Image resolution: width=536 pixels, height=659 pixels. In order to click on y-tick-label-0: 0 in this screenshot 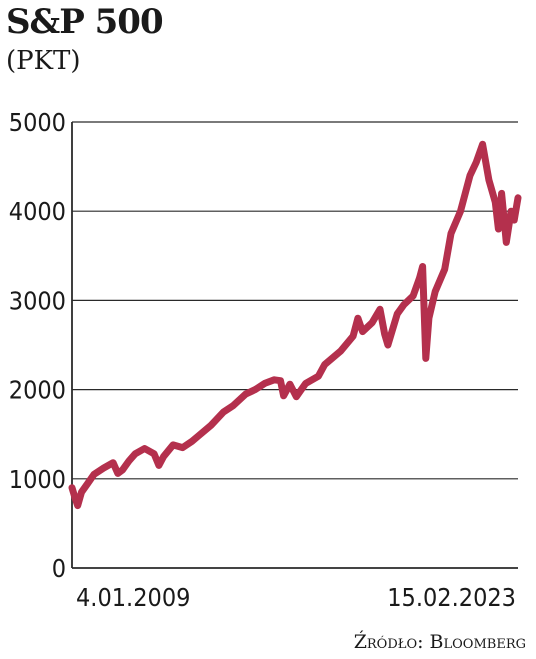, I will do `click(59, 568)`.